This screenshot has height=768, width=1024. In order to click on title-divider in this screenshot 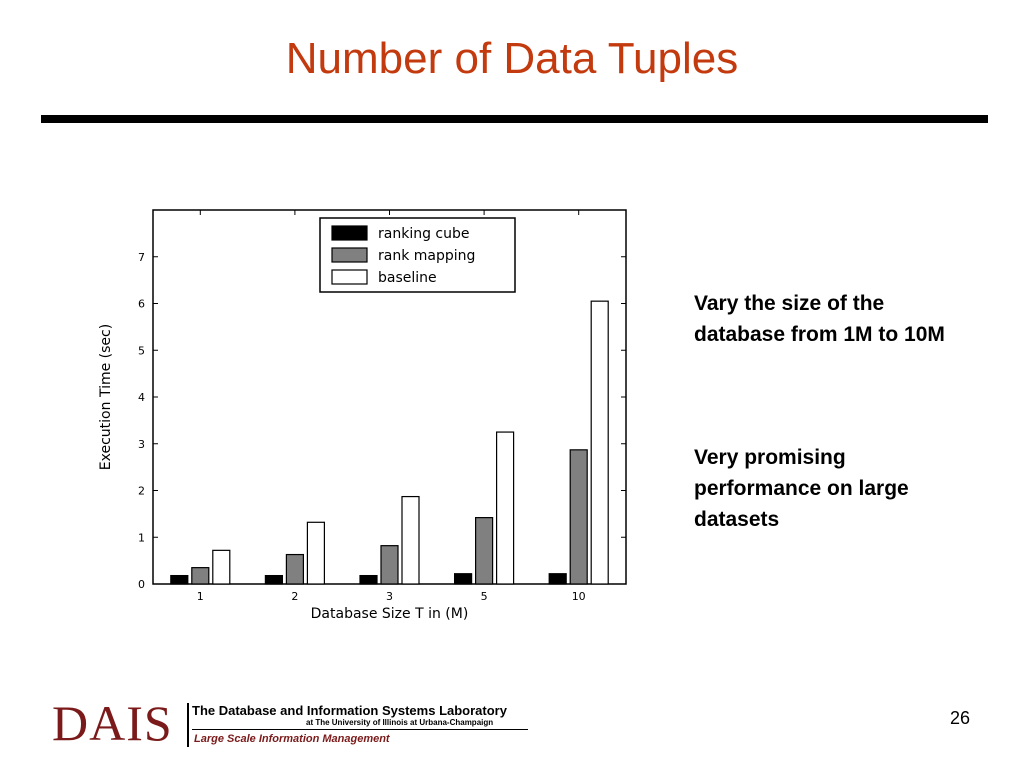, I will do `click(514, 119)`.